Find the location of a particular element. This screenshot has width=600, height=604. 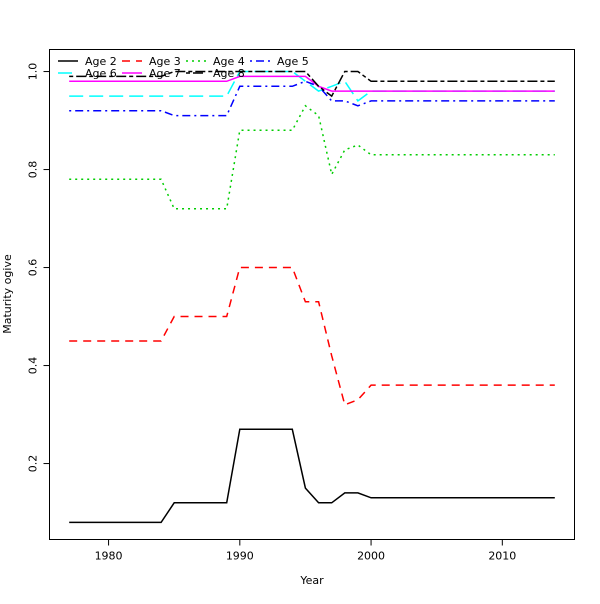

legend-label: Age 3 is located at coordinates (165, 61).